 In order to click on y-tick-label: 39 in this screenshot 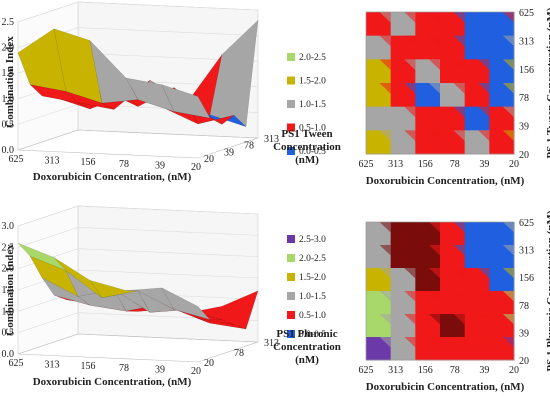, I will do `click(524, 333)`.